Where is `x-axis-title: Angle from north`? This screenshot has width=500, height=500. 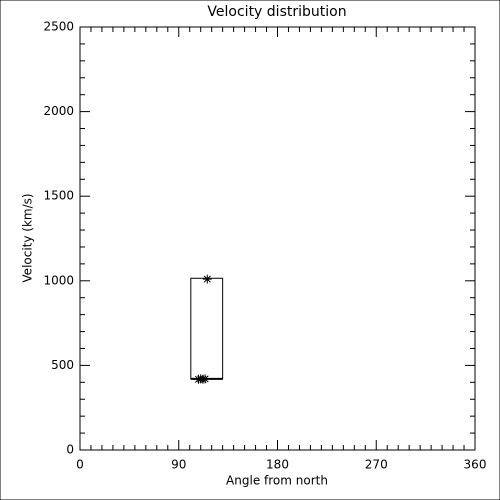 x-axis-title: Angle from north is located at coordinates (277, 481).